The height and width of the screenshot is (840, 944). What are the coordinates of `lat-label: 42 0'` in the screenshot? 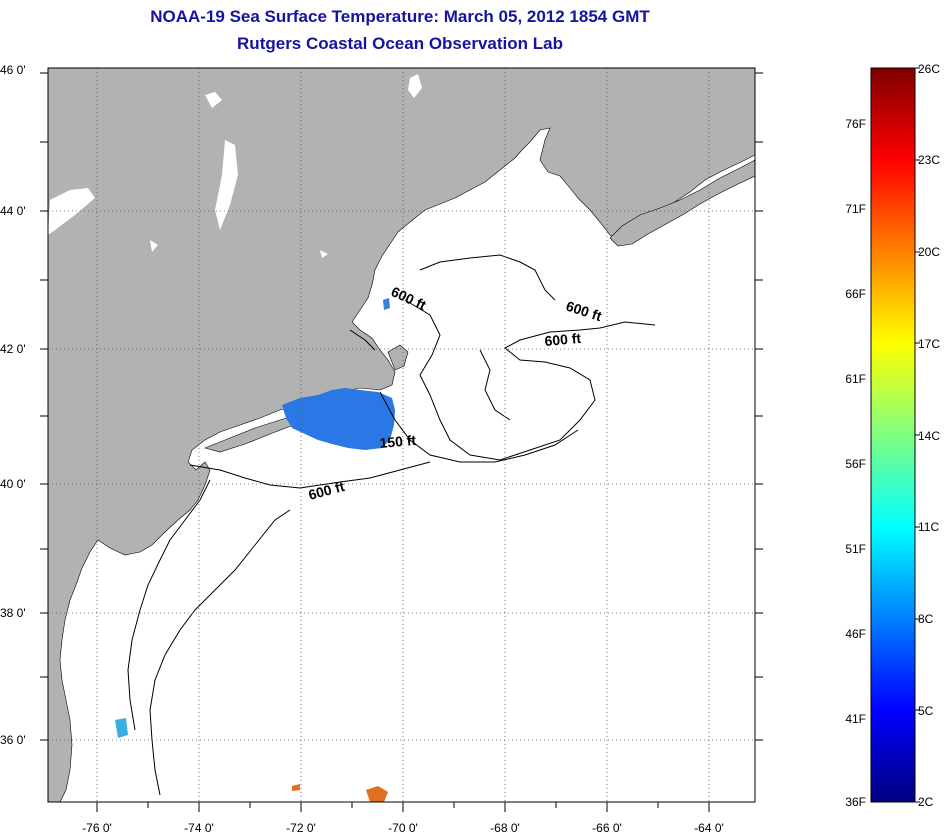 It's located at (13, 349).